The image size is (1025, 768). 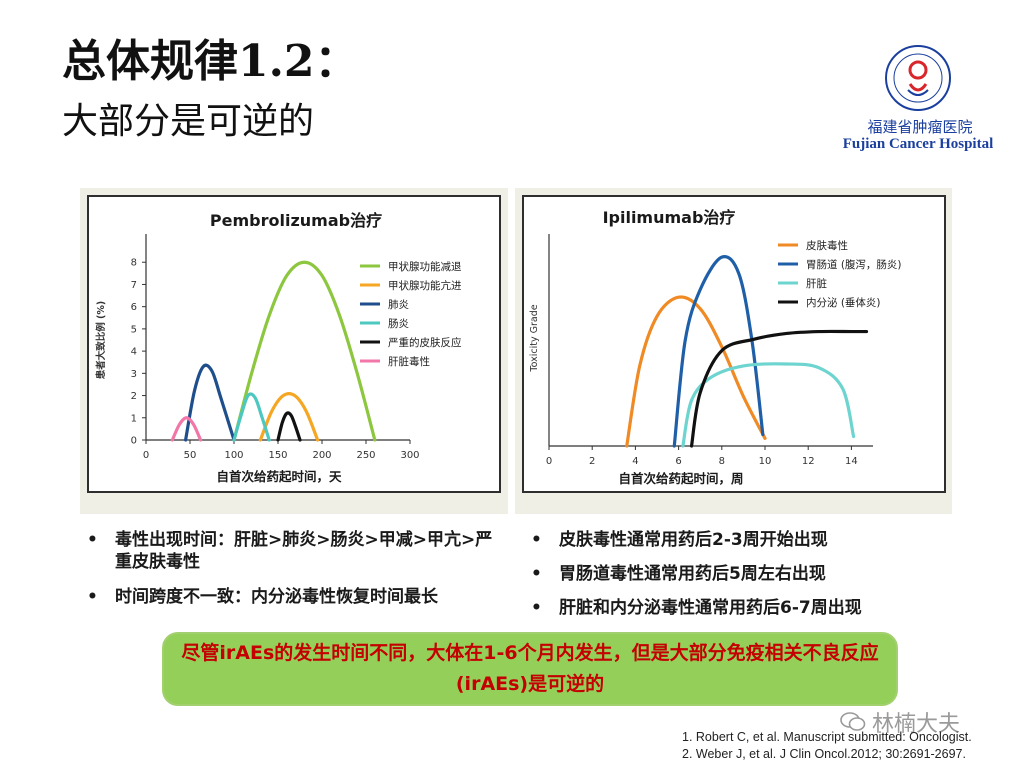 I want to click on x-tick-label: 2, so click(x=592, y=461).